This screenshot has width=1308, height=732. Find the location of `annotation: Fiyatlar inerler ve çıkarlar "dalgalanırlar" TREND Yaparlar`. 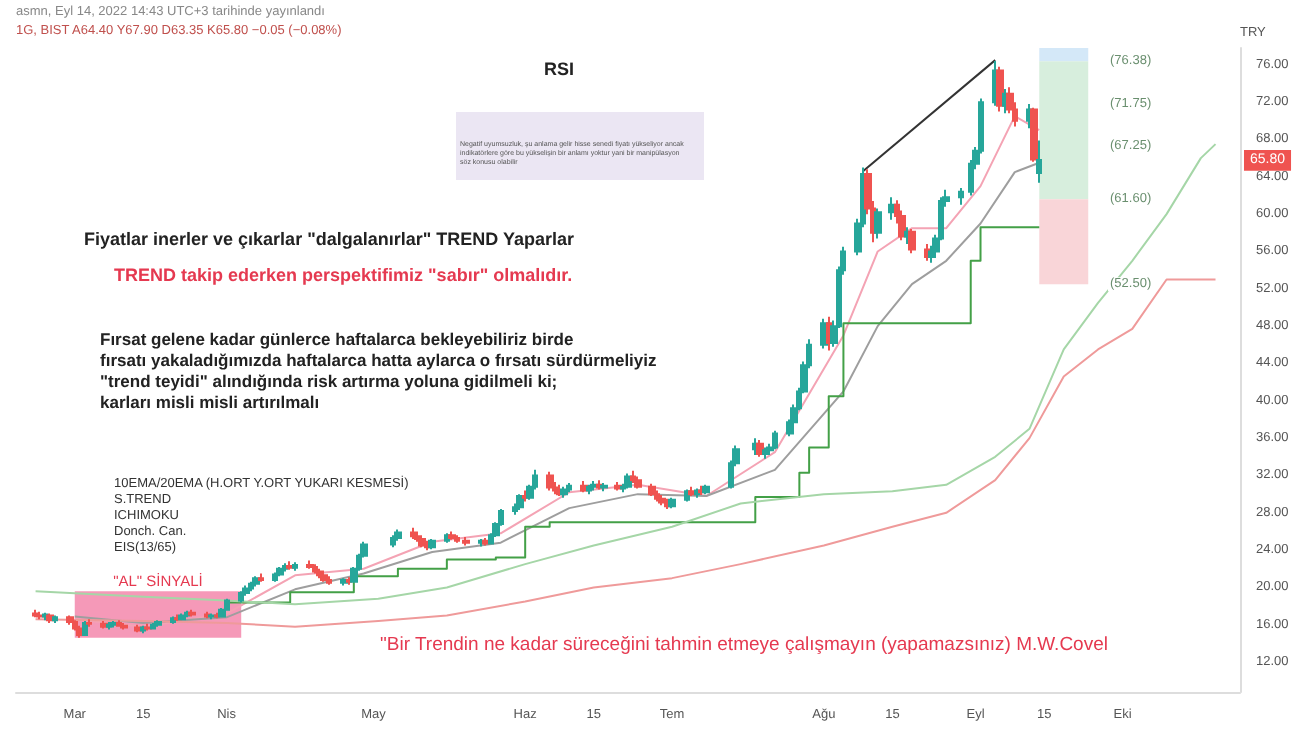

annotation: Fiyatlar inerler ve çıkarlar "dalgalanırlar" TREND Yaparlar is located at coordinates (329, 238).